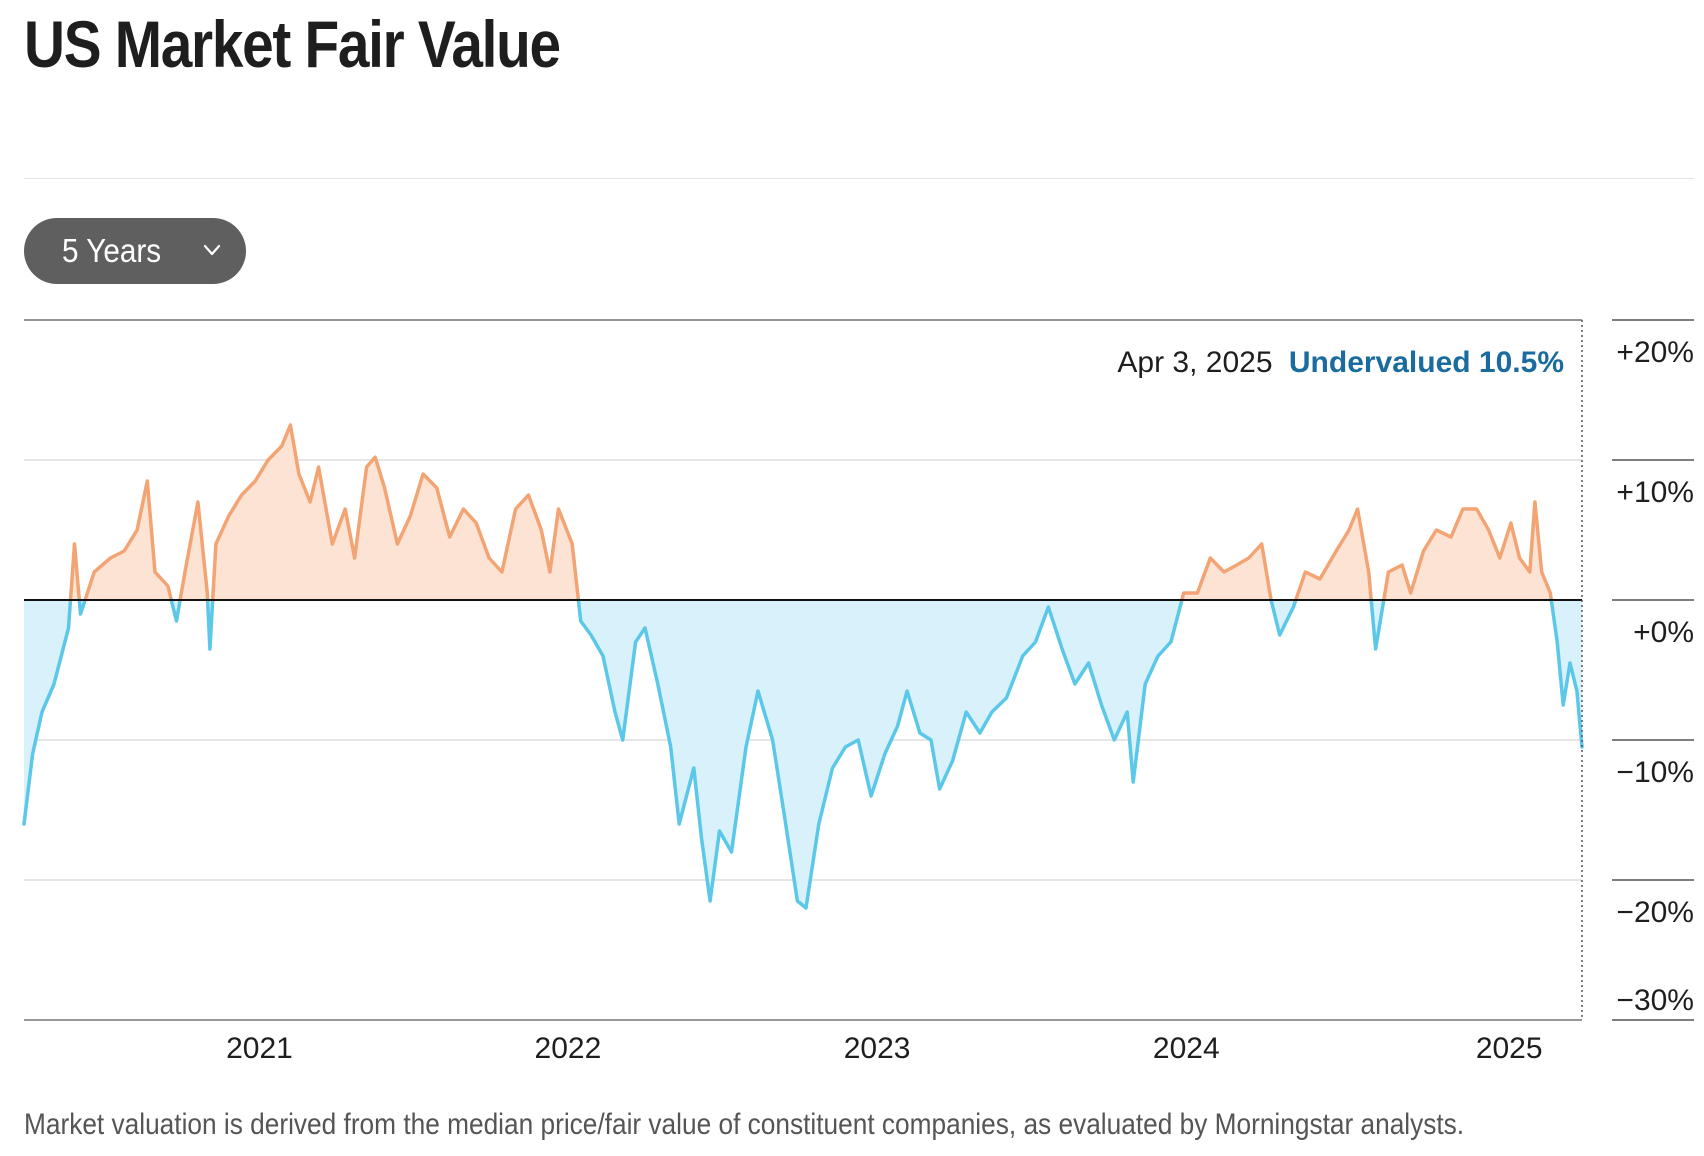  Describe the element at coordinates (1655, 492) in the screenshot. I see `y-tick-label: +10%` at that location.